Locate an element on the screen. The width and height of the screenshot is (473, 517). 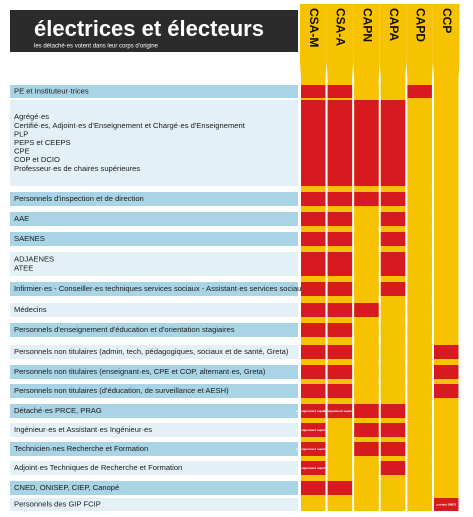
row-label: COP et DCIO is located at coordinates (37, 159).